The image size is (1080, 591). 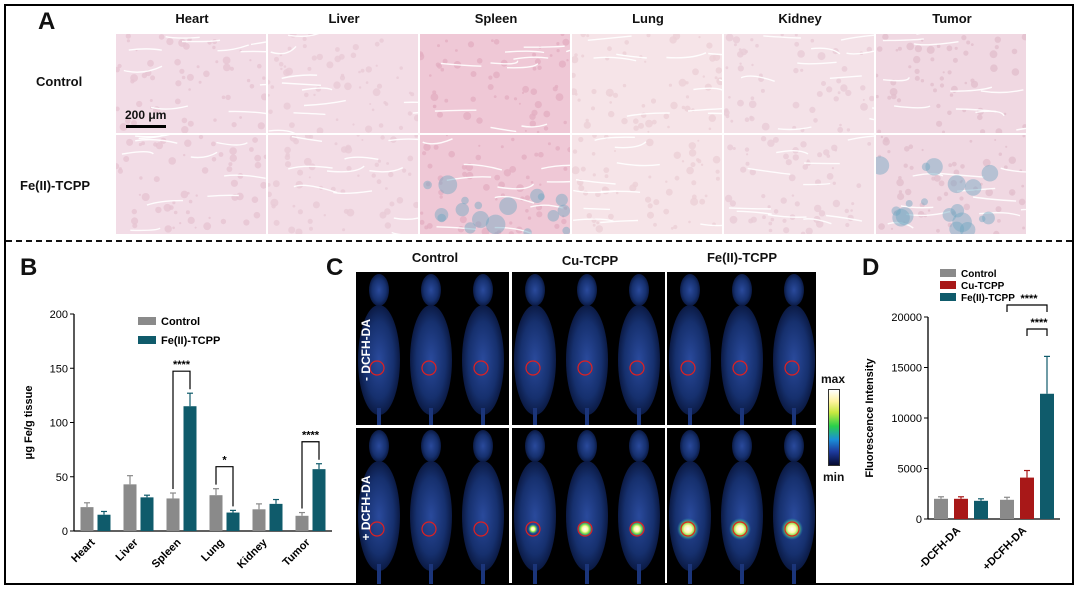 I want to click on bar-control-kidney, so click(x=259, y=520).